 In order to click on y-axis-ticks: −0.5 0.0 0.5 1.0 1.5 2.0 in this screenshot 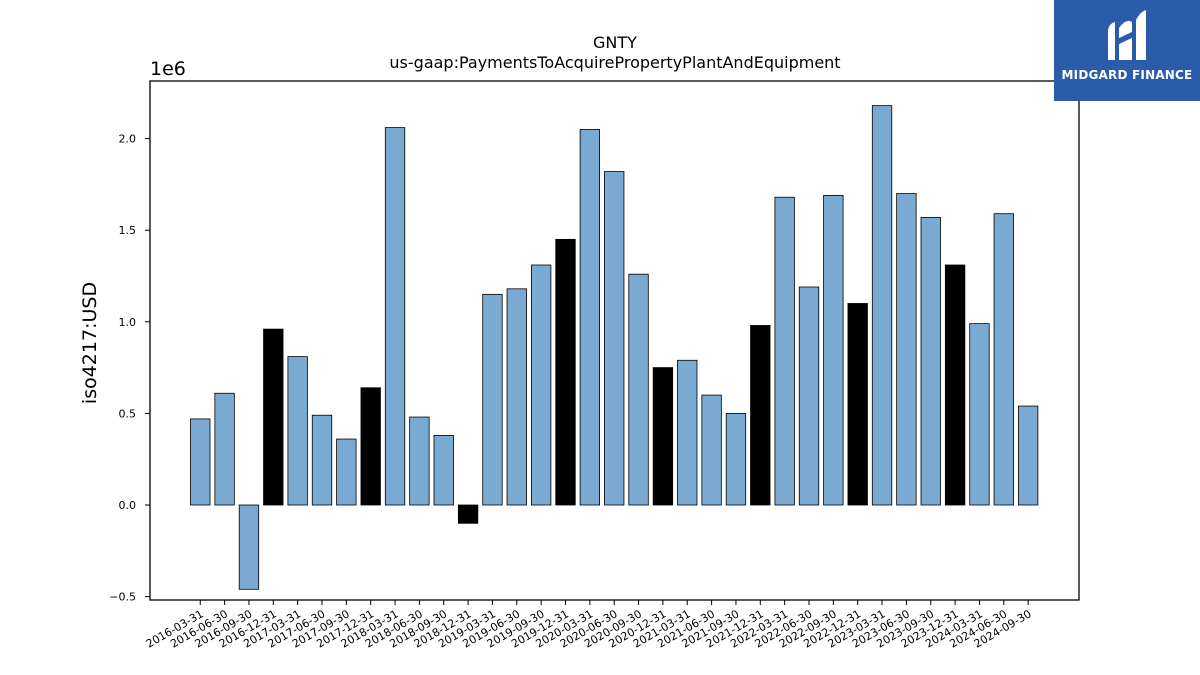, I will do `click(129, 368)`.